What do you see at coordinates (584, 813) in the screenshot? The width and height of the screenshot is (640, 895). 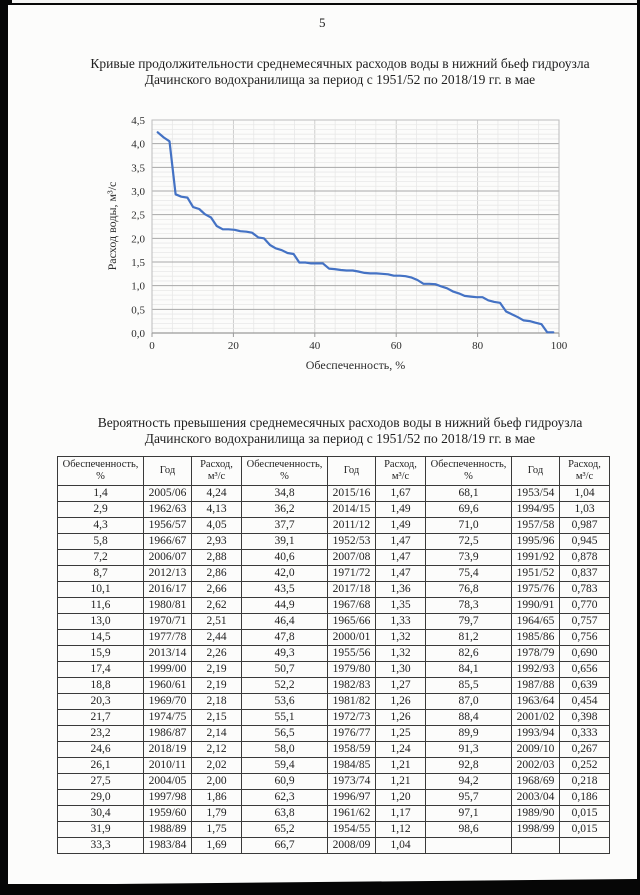 I see `table-cell: 0,015` at bounding box center [584, 813].